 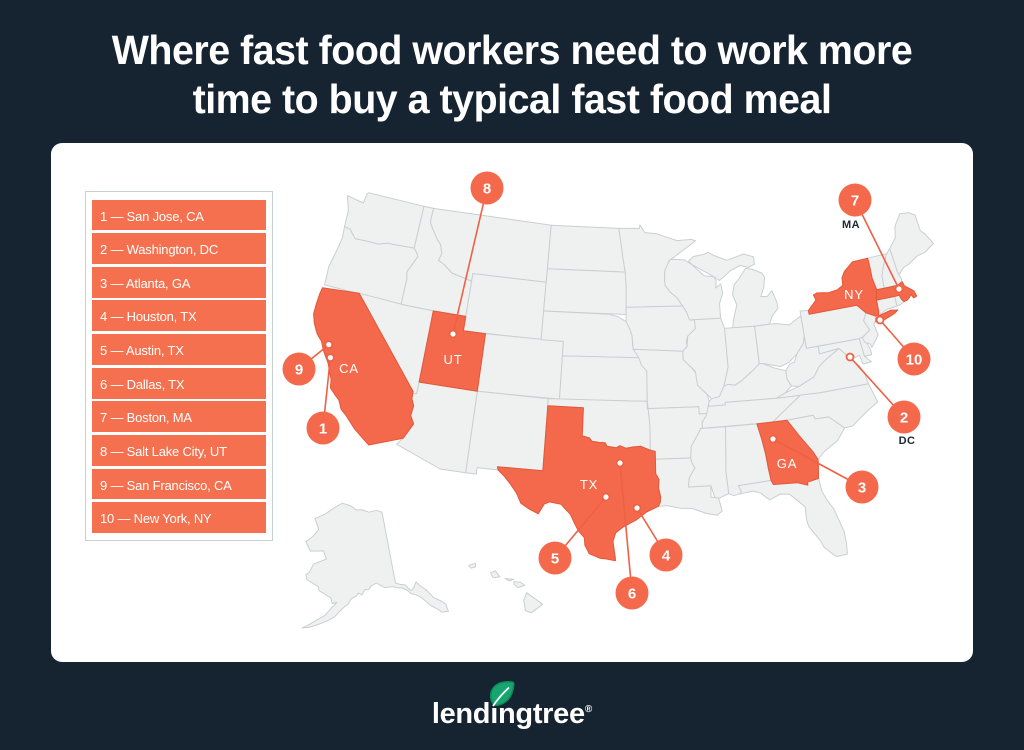 What do you see at coordinates (851, 225) in the screenshot?
I see `svg-text: MA` at bounding box center [851, 225].